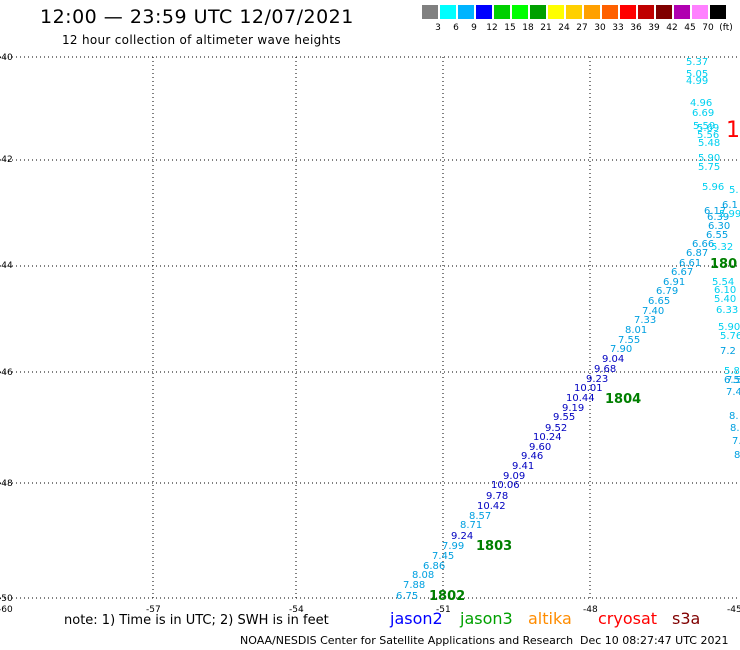 This screenshot has height=650, width=740. Describe the element at coordinates (697, 62) in the screenshot. I see `wave-height-value: 5.37` at that location.